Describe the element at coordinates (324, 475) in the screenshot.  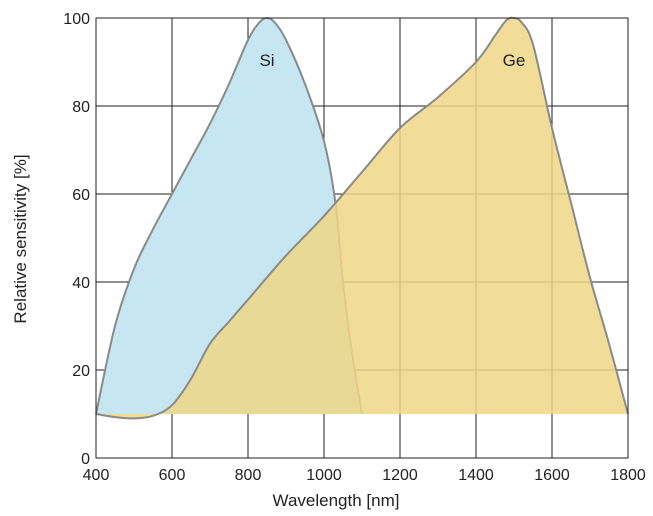
I see `x-tick-label: 1000` at that location.